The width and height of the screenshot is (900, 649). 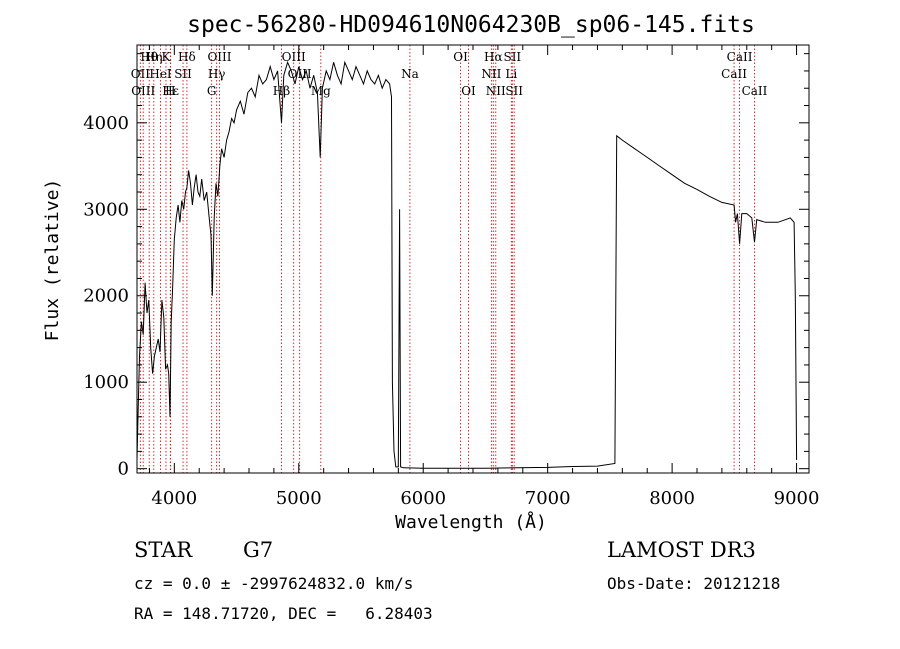 What do you see at coordinates (106, 209) in the screenshot?
I see `y-tick-label: 3000` at bounding box center [106, 209].